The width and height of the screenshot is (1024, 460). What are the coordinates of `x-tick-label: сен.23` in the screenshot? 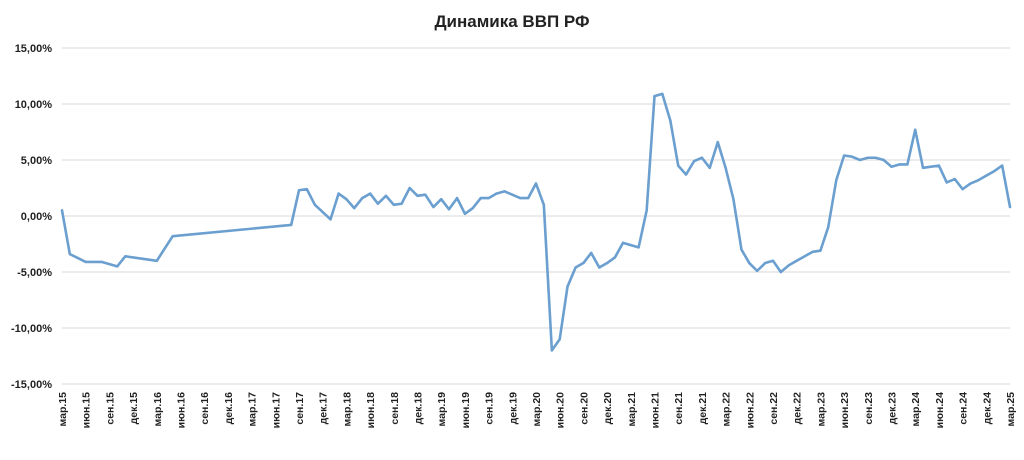 It's located at (869, 408).